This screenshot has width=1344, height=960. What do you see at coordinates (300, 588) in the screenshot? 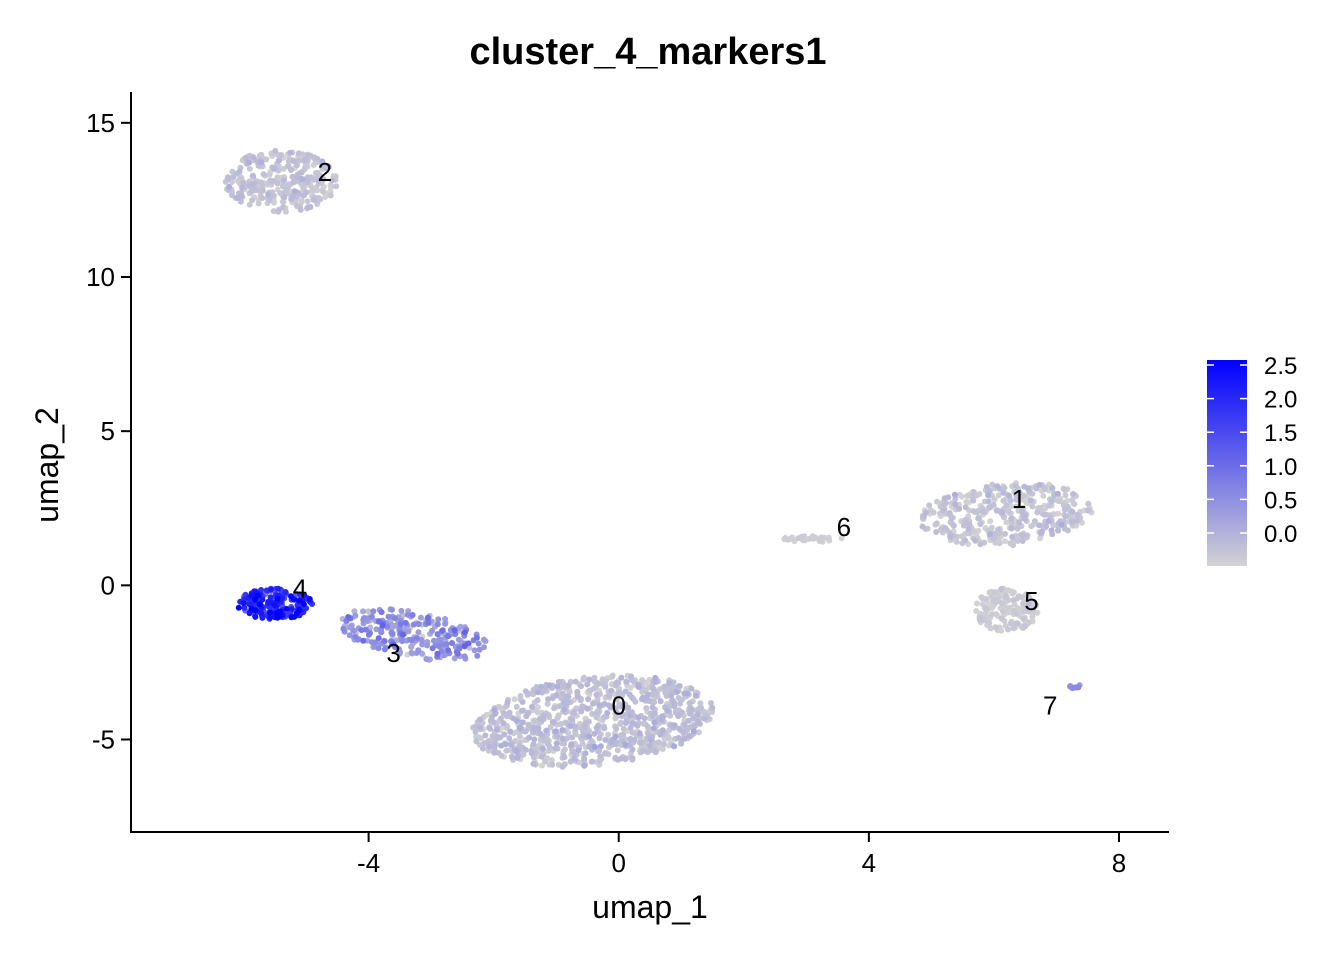
I see `cluster-label: 4` at bounding box center [300, 588].